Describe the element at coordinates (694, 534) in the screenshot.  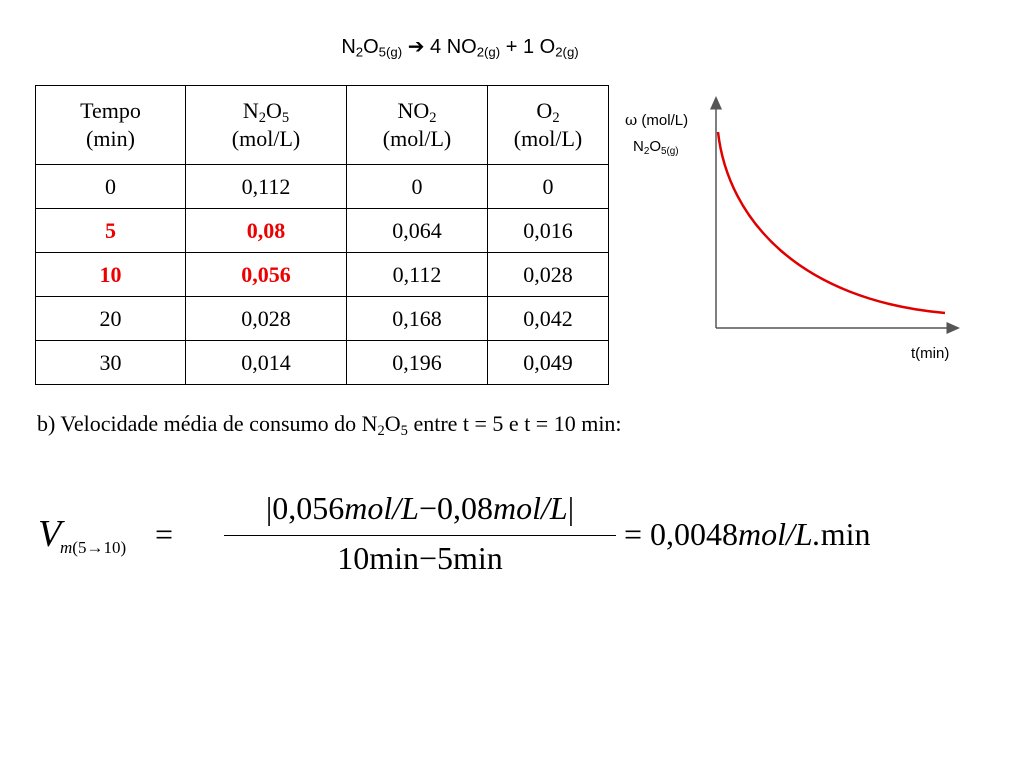
I see `result-value: 0,0048` at that location.